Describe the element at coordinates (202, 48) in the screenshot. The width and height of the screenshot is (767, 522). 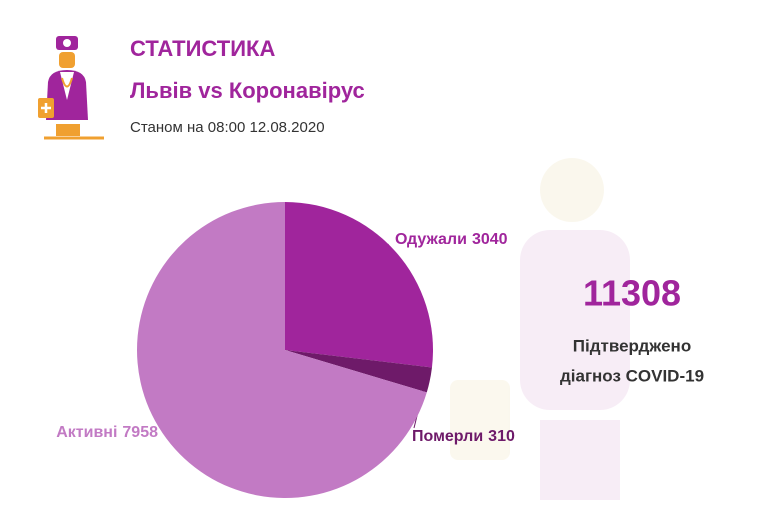
I see `title: СТАТИСТИКА` at that location.